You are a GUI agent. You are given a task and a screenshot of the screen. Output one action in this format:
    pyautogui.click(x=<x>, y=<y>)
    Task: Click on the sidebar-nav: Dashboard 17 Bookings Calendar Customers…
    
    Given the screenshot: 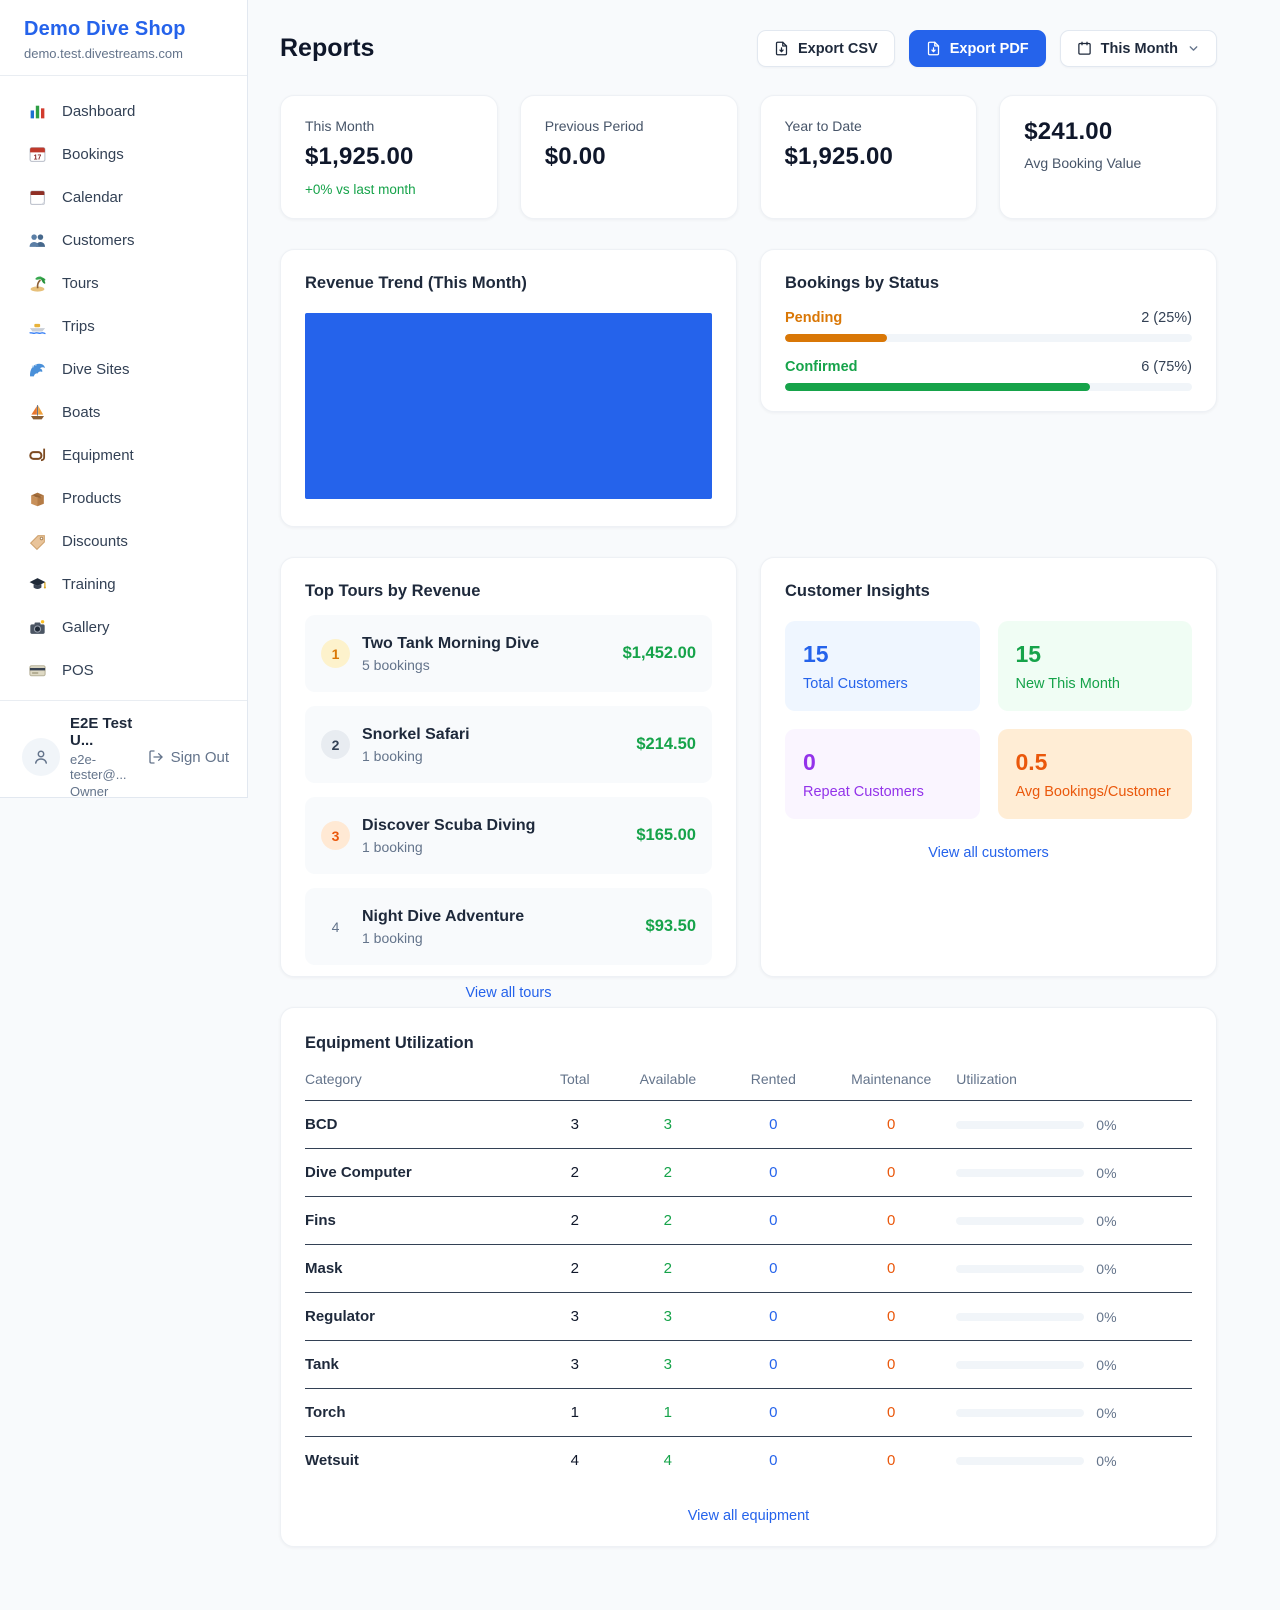 What is the action you would take?
    pyautogui.click(x=123, y=388)
    